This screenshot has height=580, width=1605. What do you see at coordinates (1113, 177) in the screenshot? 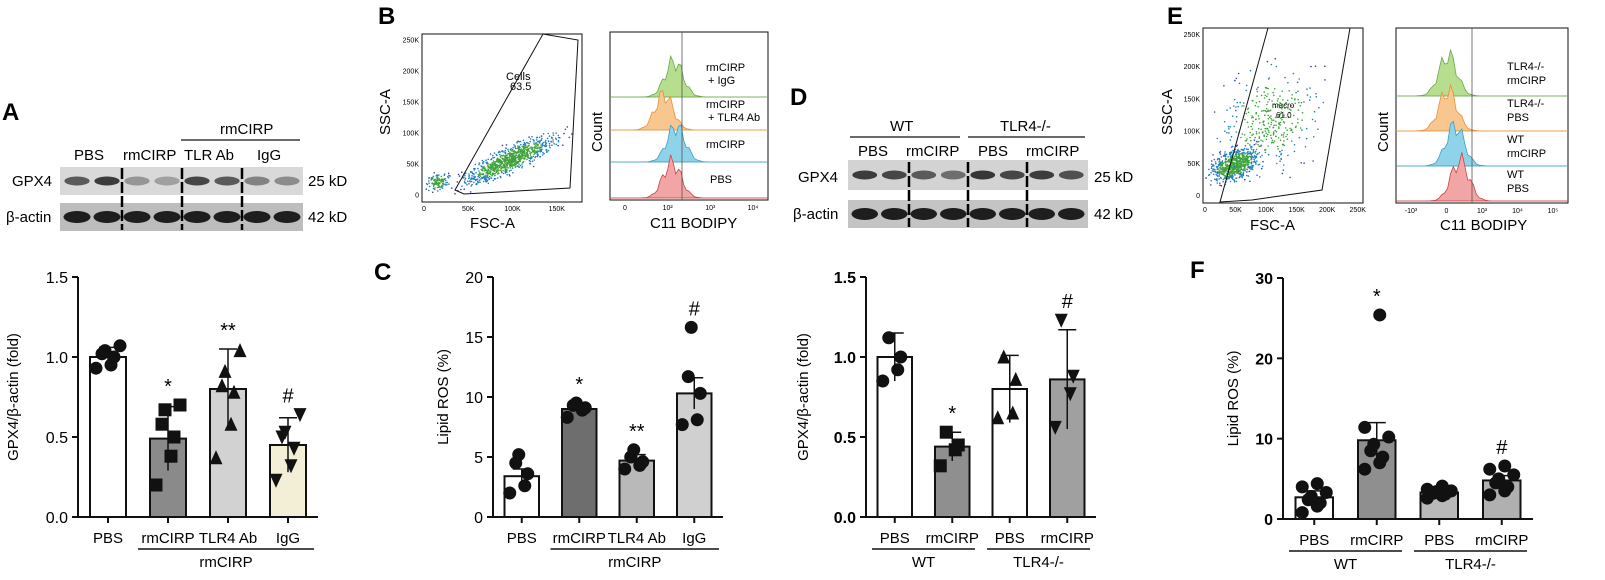
I see `blot-d-size-25: 25 kD` at bounding box center [1113, 177].